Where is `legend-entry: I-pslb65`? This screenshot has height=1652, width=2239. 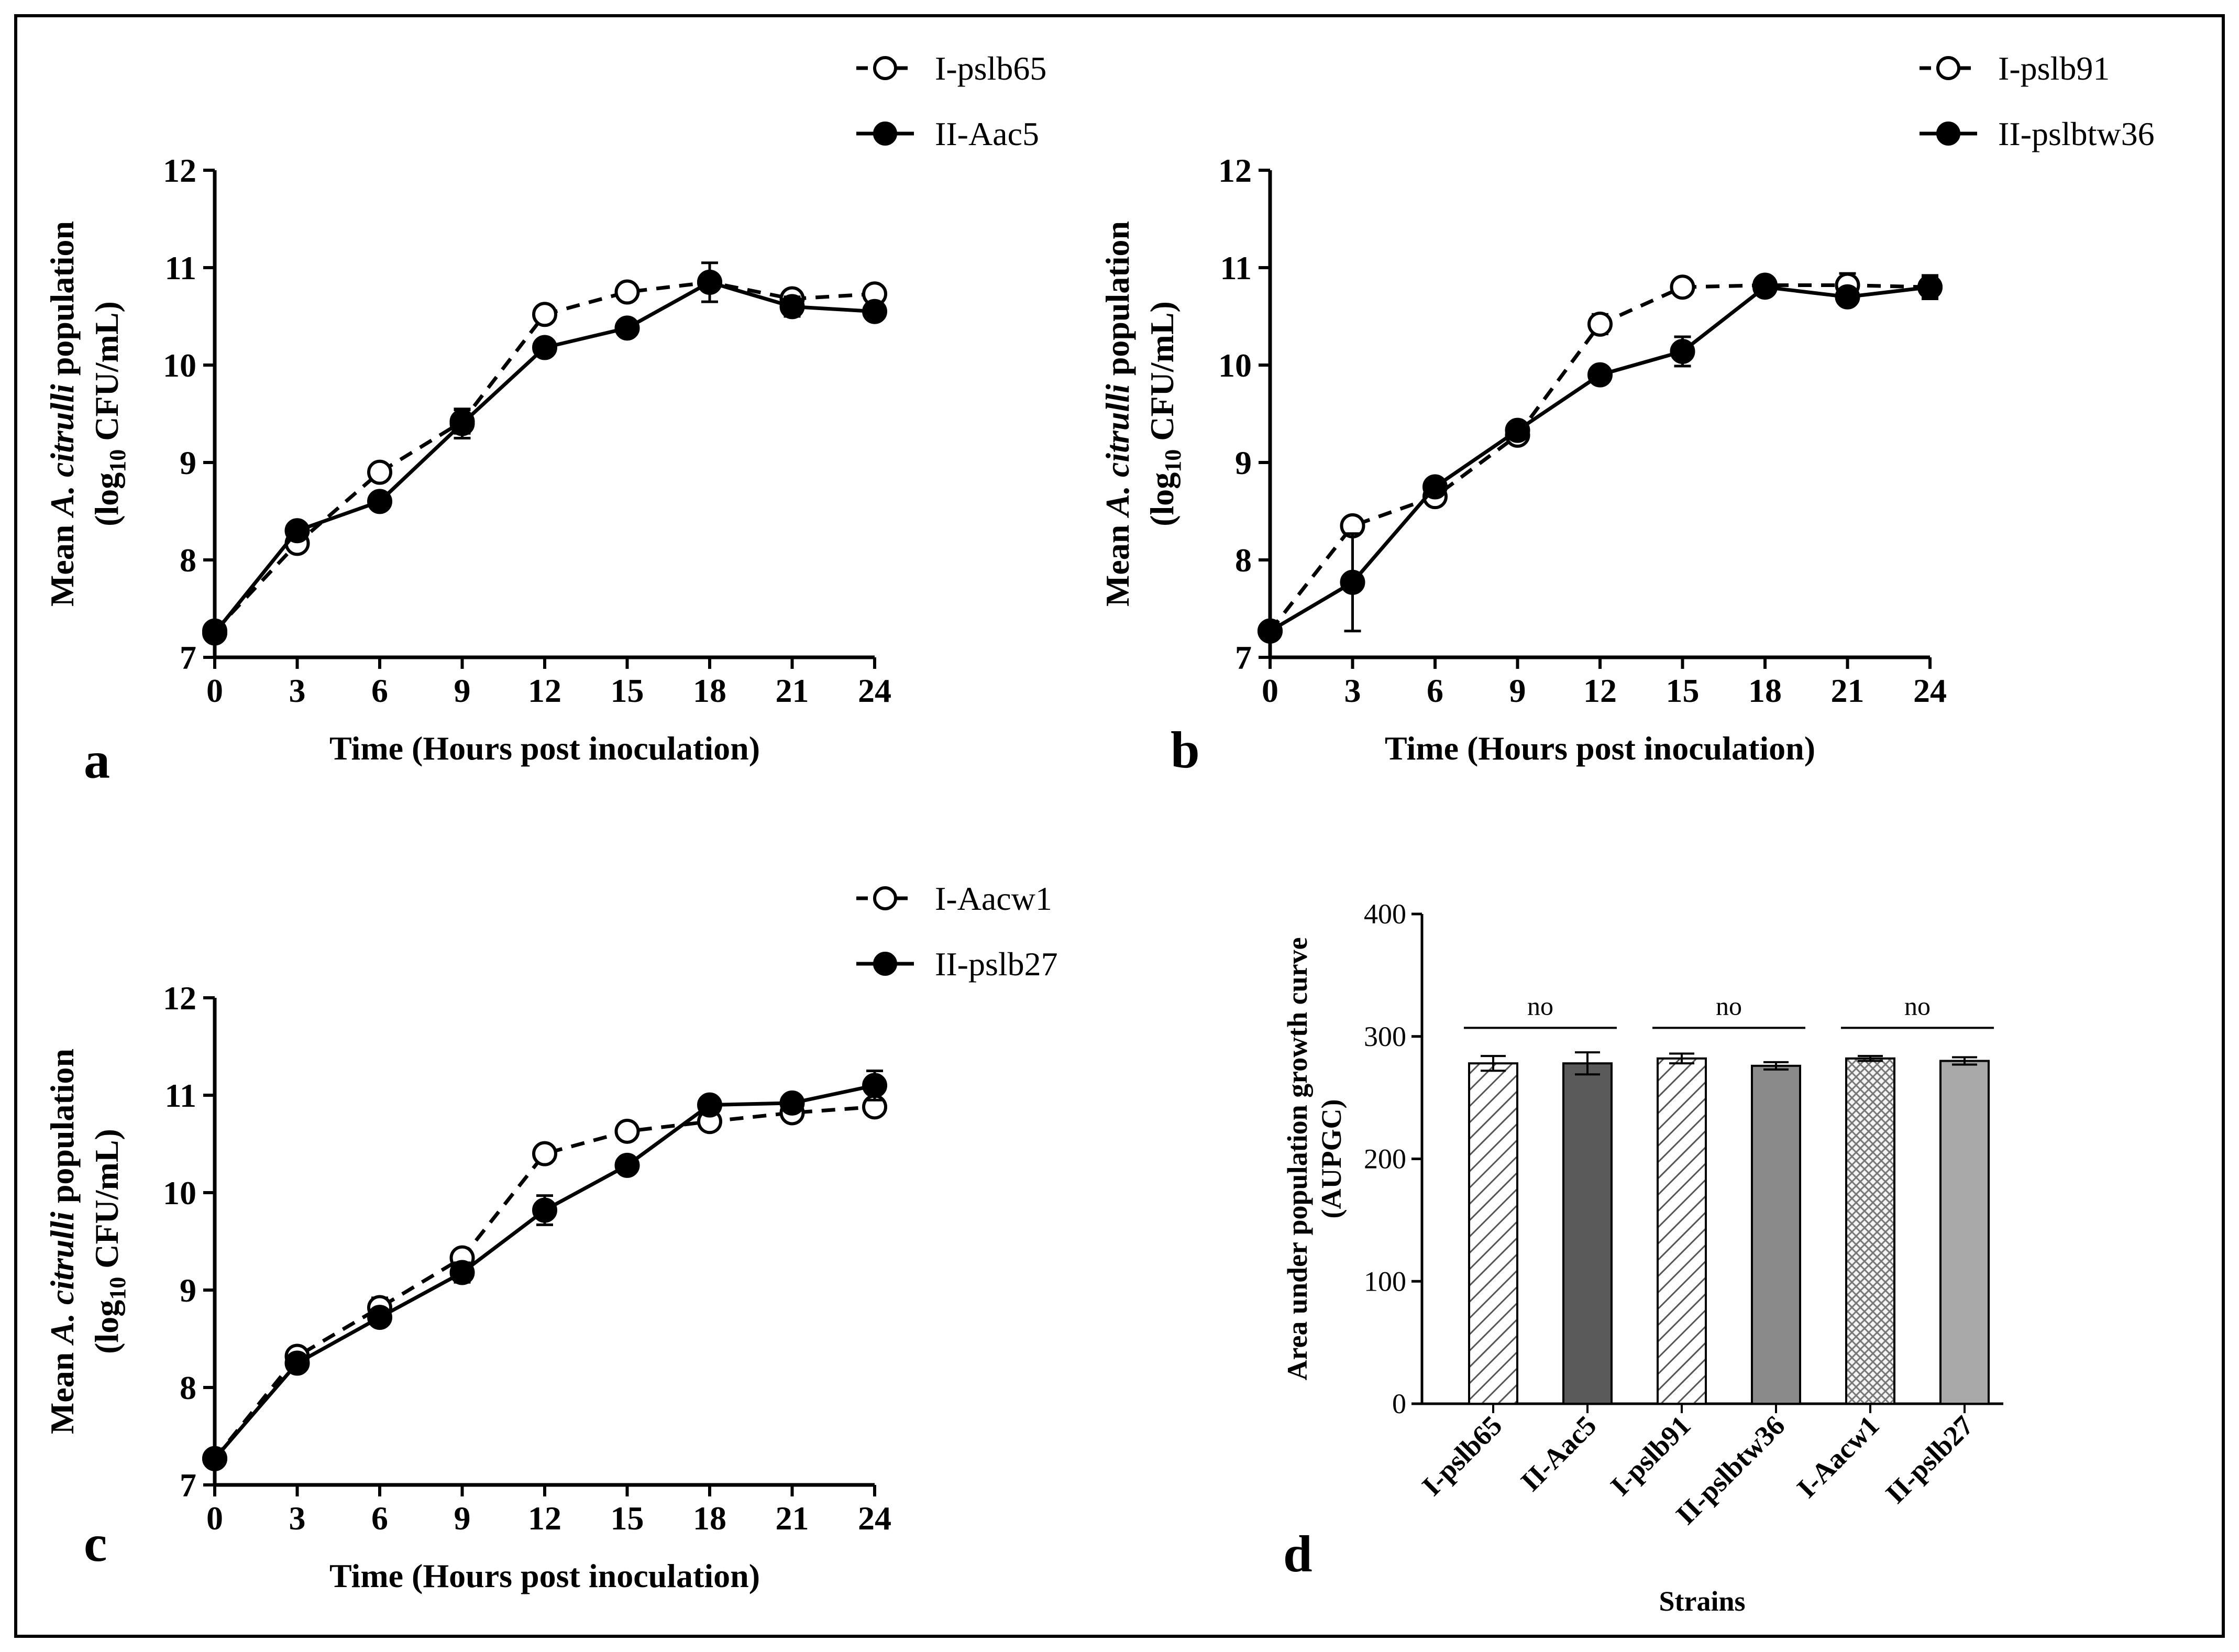
legend-entry: I-pslb65 is located at coordinates (990, 68).